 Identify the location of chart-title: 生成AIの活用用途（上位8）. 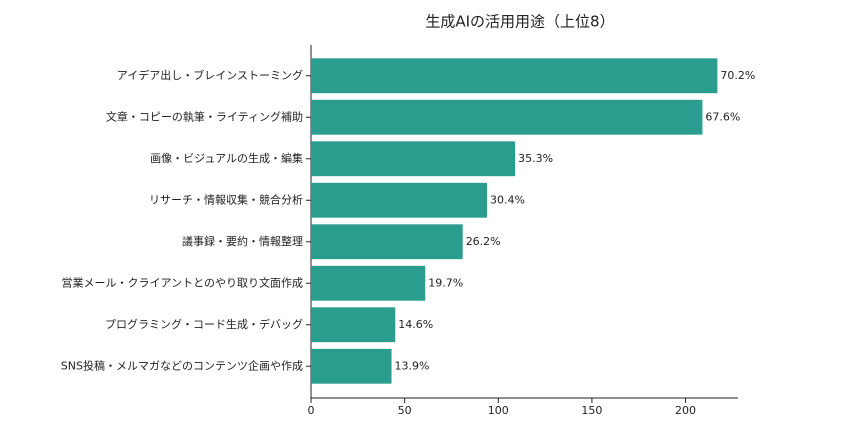
(519, 22).